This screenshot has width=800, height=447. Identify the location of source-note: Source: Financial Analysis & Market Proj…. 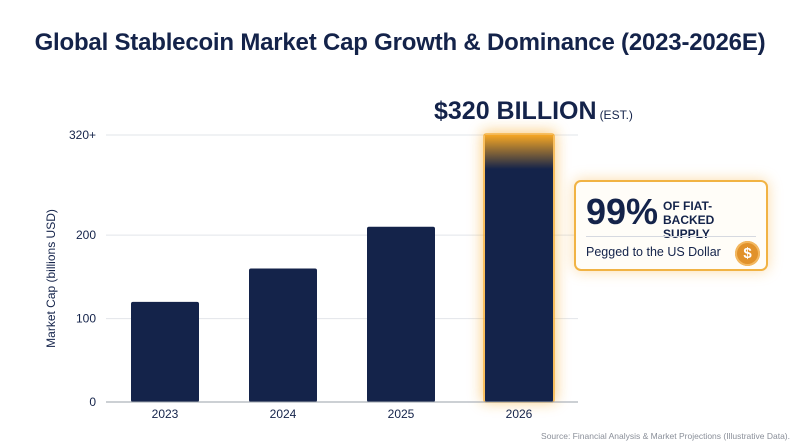
(665, 436).